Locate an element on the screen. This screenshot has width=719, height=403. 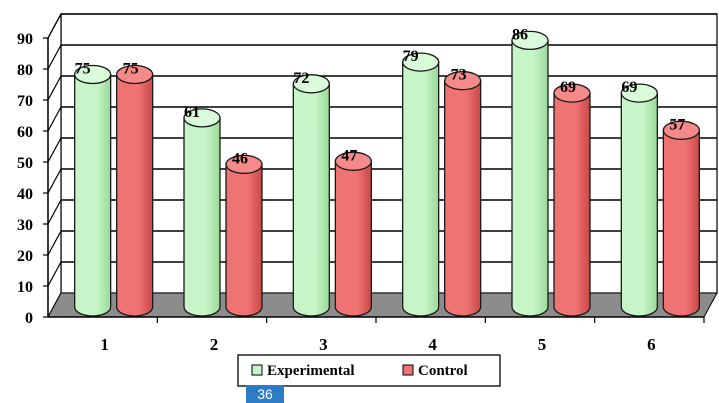
chart-legend: Experimental Control is located at coordinates (369, 370).